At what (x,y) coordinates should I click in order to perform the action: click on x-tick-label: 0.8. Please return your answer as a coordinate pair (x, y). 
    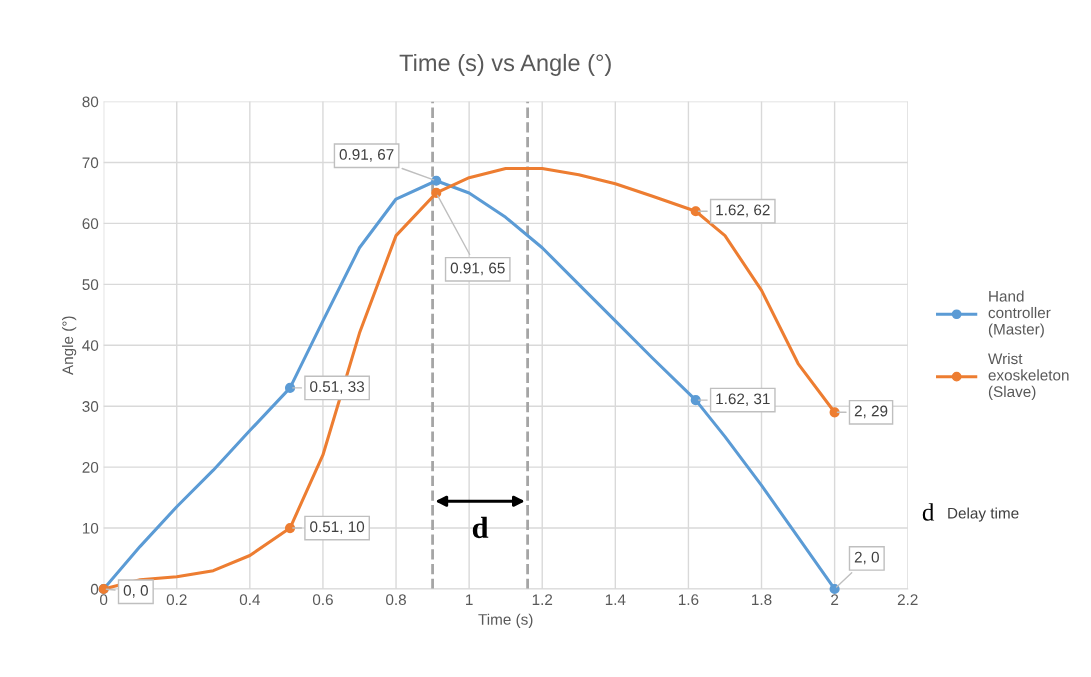
    Looking at the image, I should click on (396, 600).